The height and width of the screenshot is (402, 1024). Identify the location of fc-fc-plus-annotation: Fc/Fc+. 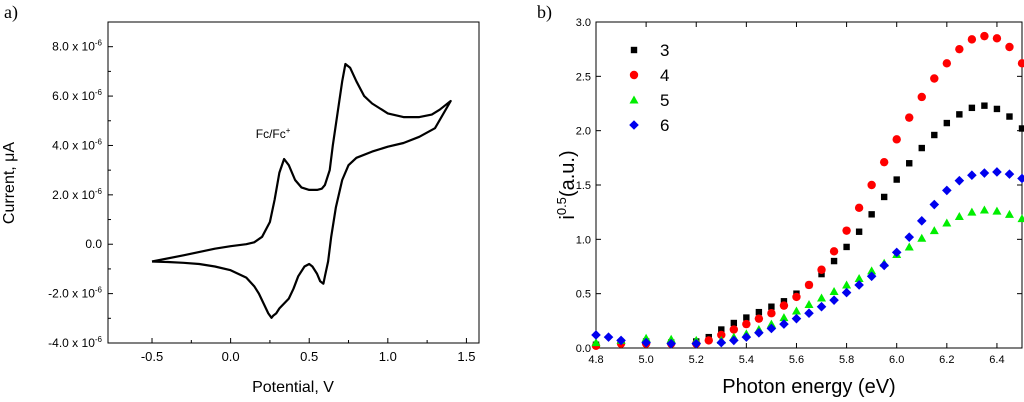
(273, 133).